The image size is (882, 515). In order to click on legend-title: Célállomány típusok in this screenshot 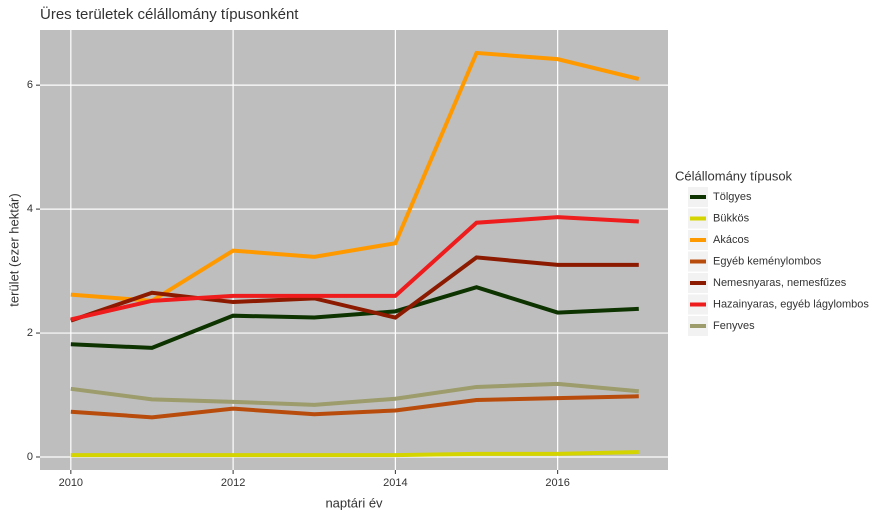, I will do `click(734, 175)`.